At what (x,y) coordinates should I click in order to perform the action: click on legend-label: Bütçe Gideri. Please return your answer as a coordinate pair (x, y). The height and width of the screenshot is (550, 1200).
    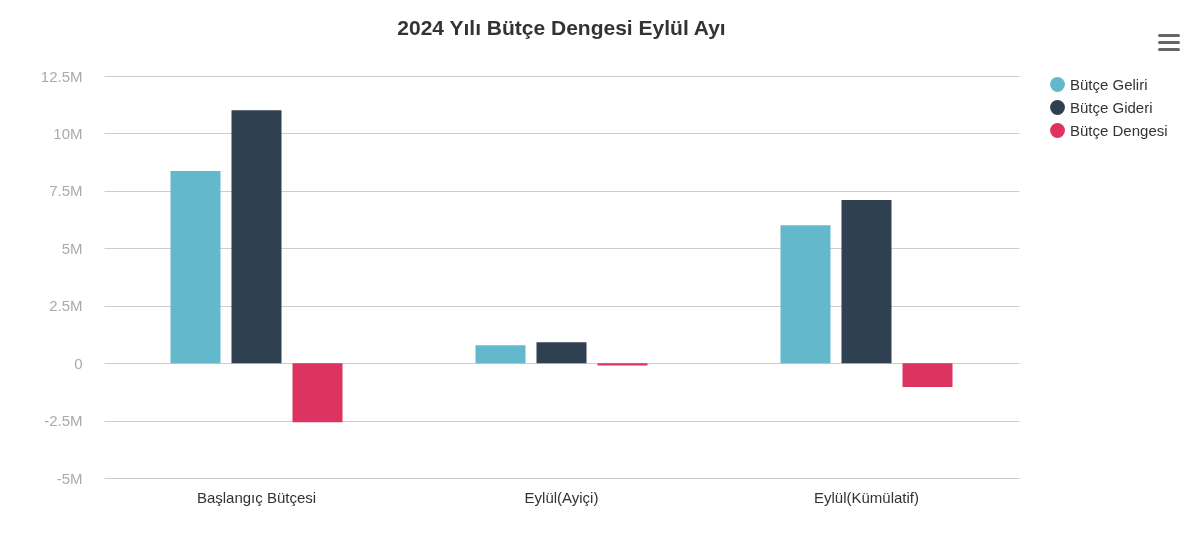
    Looking at the image, I should click on (1111, 107).